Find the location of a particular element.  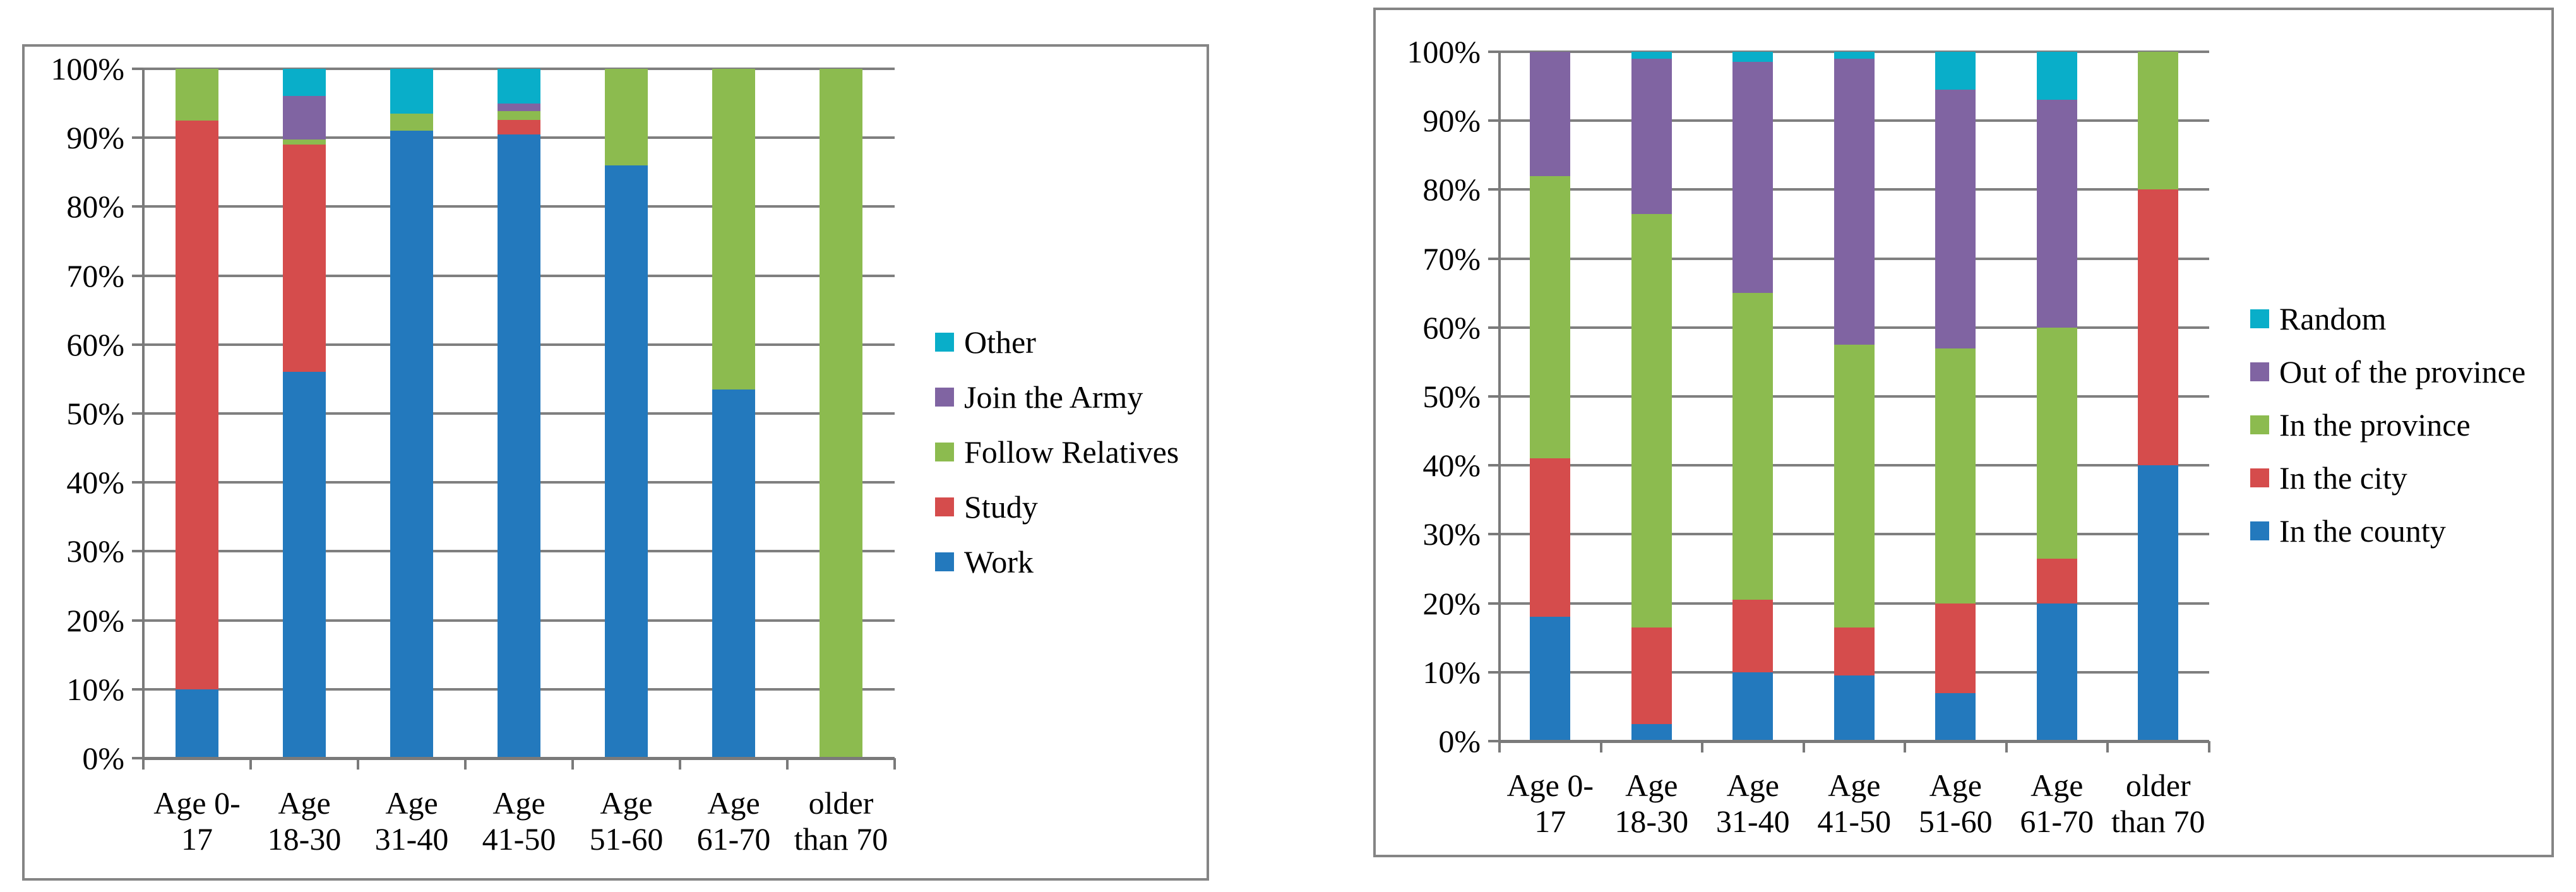

bar-segment-age-41-50-out-of-the-province is located at coordinates (1854, 201).